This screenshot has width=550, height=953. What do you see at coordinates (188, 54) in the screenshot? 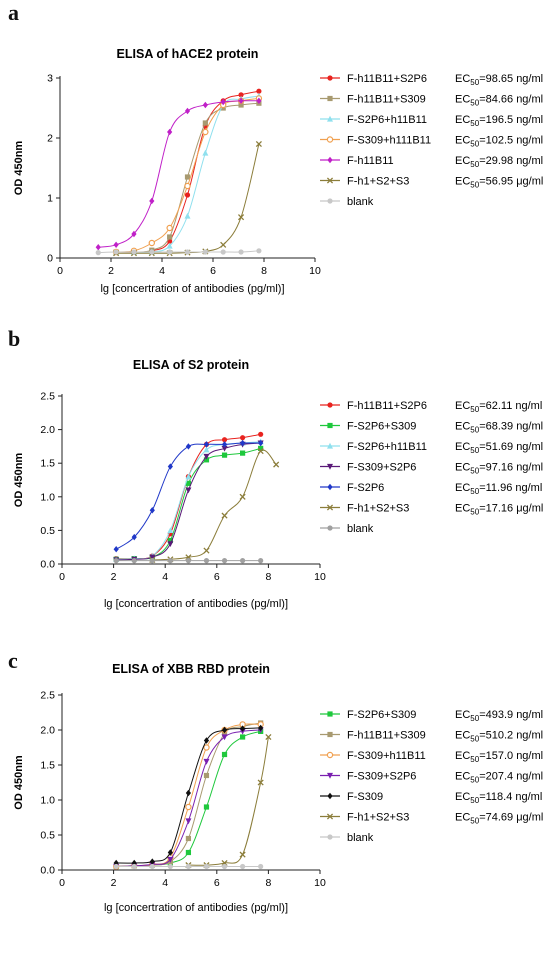
I see `chart-title: ELISA of hACE2 protein` at bounding box center [188, 54].